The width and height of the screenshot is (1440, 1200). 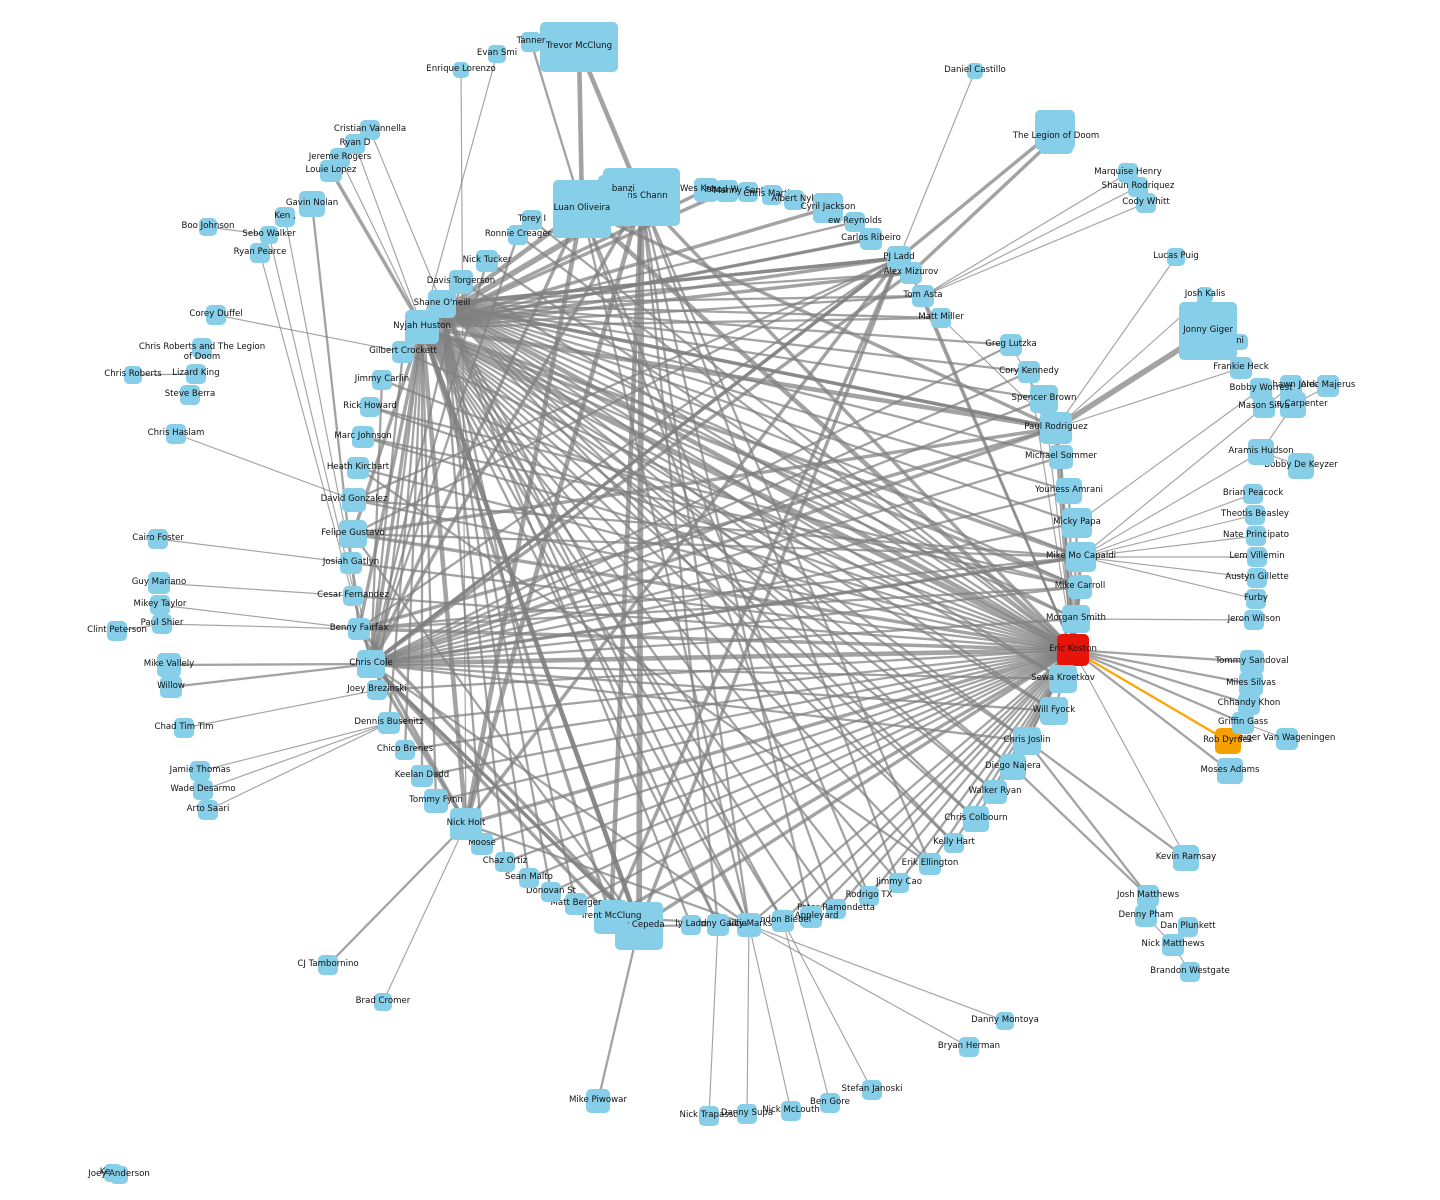 I want to click on graph-node-willow, so click(x=171, y=687).